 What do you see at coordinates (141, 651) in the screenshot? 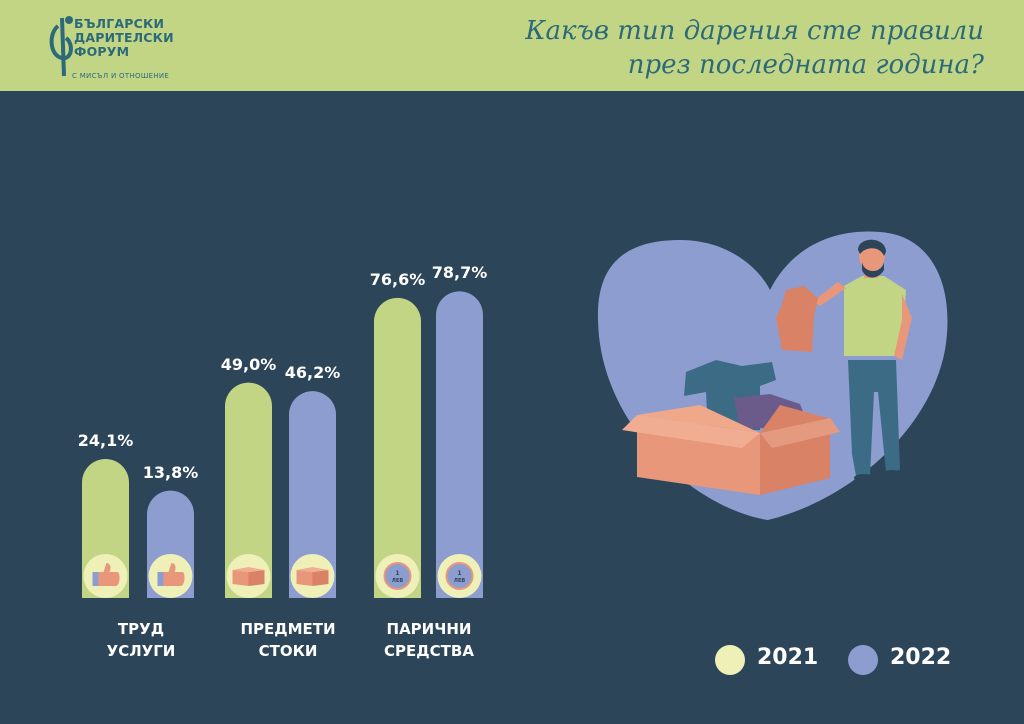
I see `category-label-line: УСЛУГИ` at bounding box center [141, 651].